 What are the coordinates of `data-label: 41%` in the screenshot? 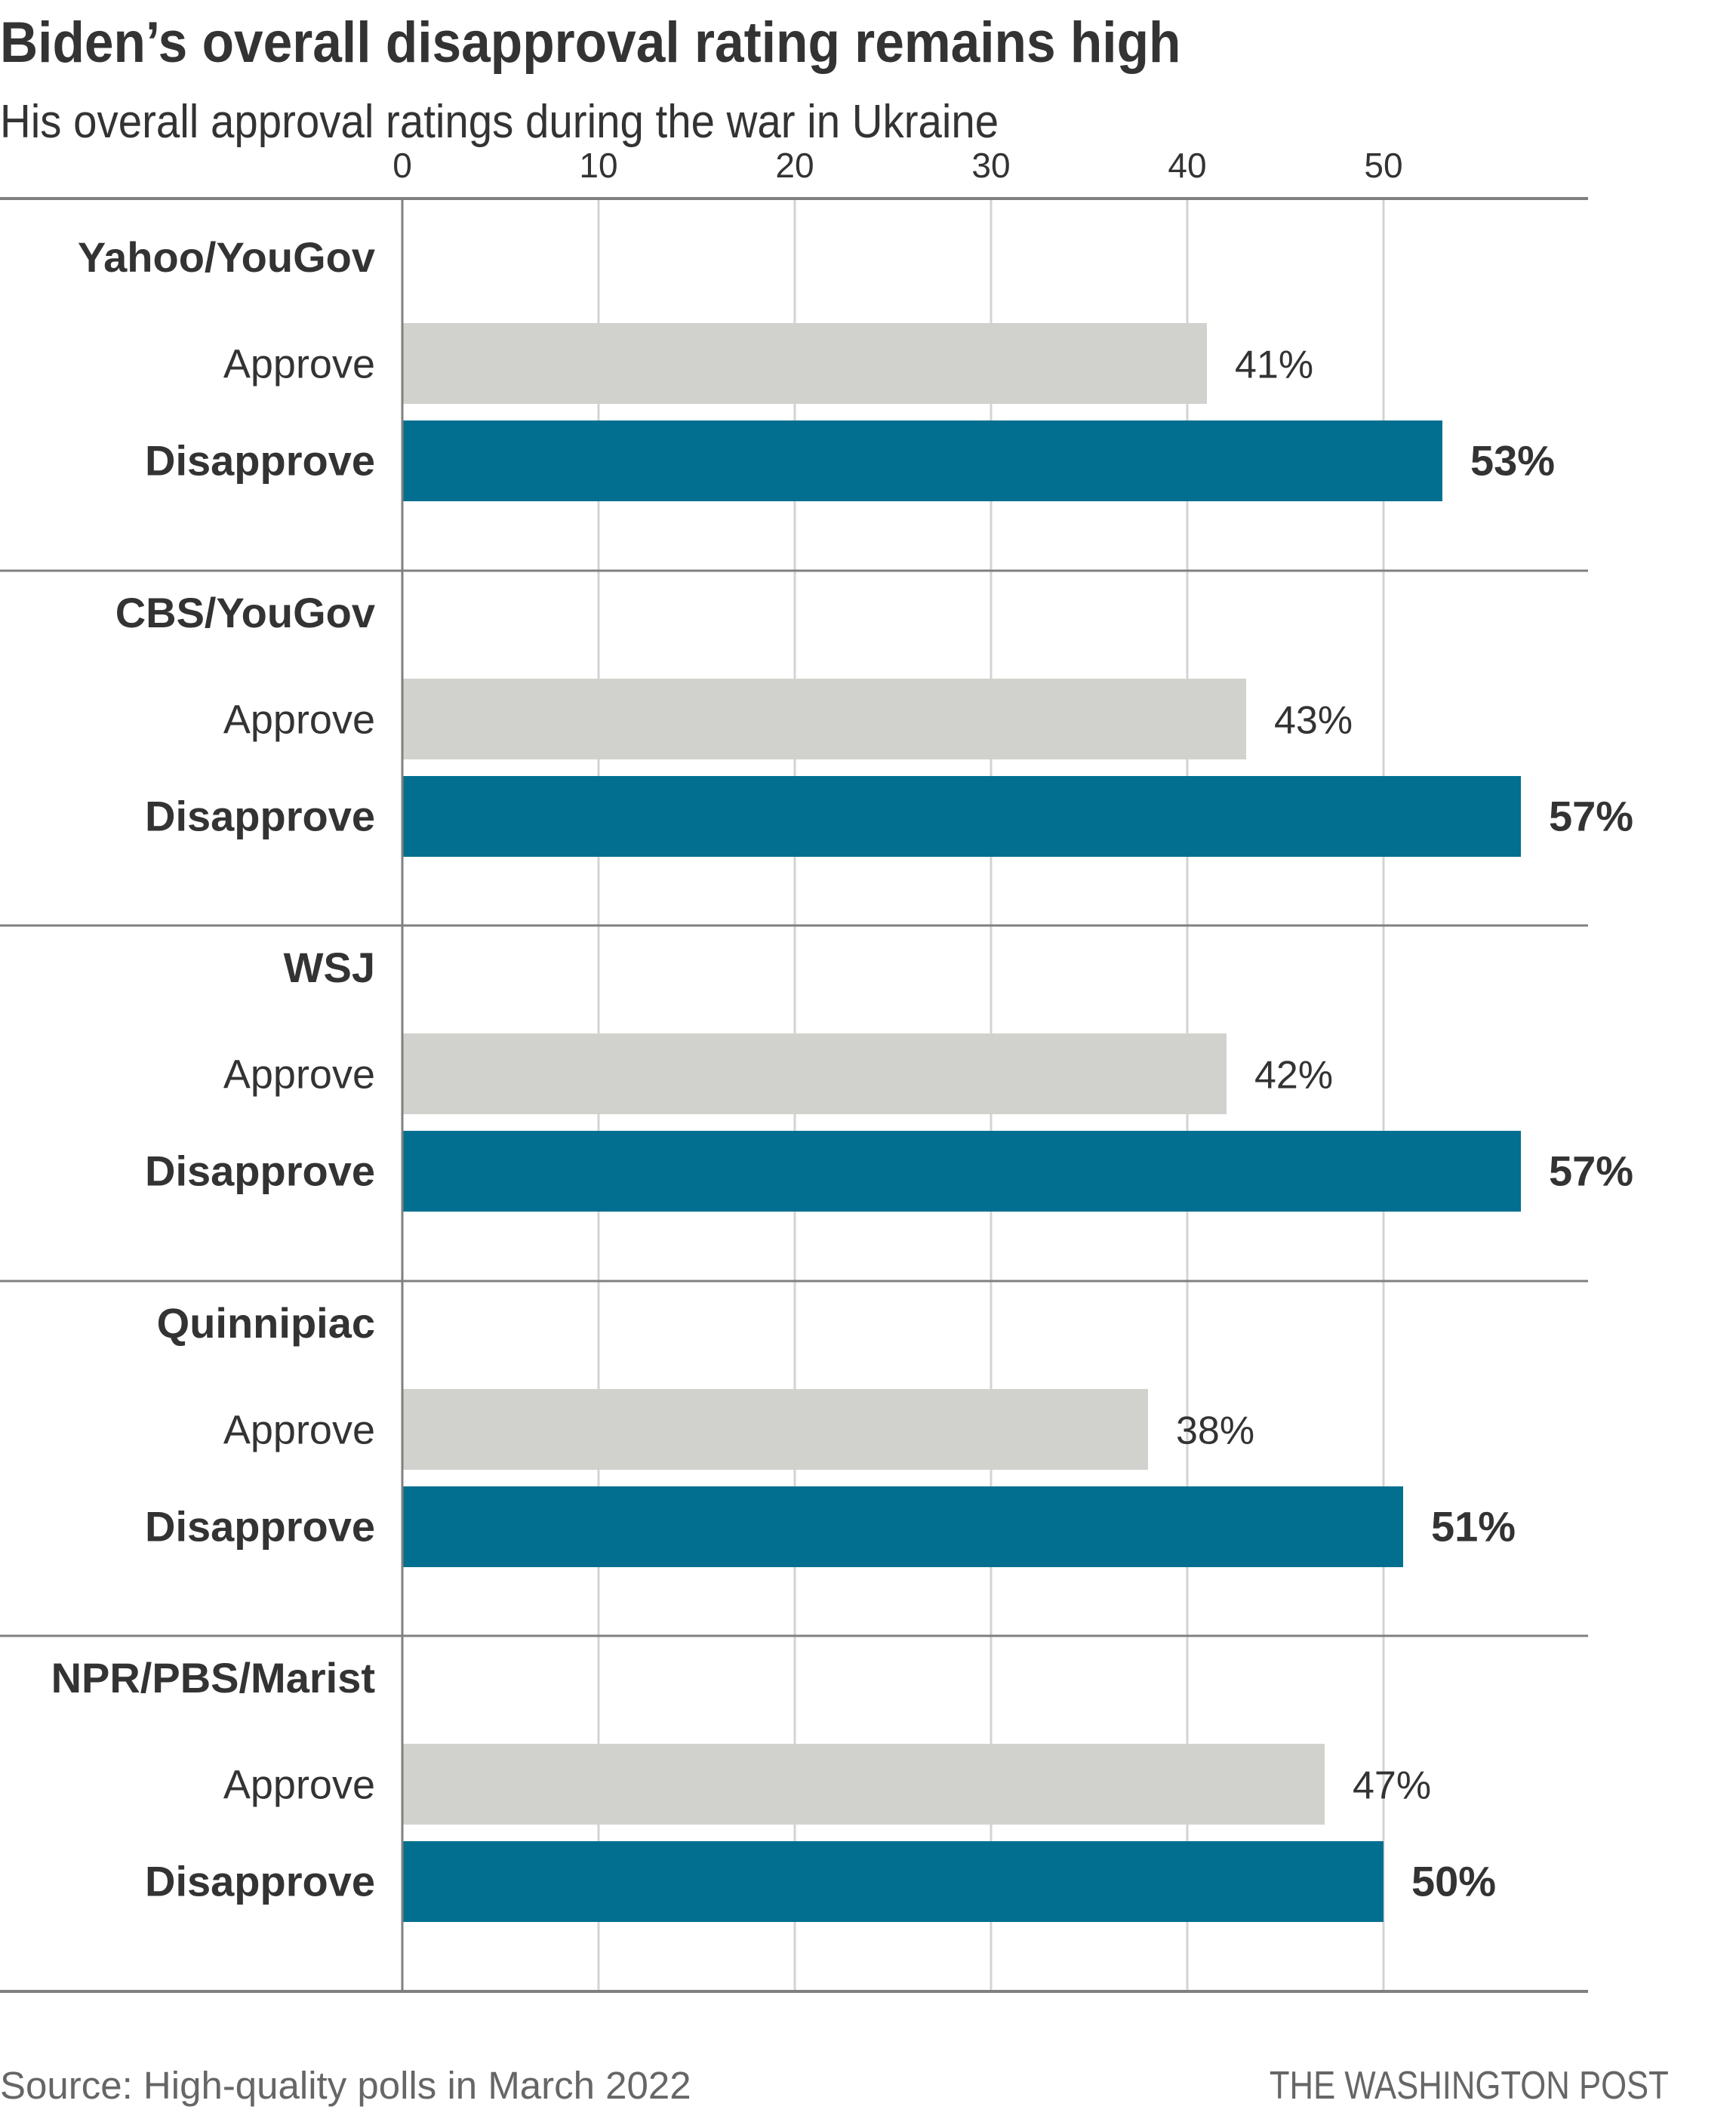 It's located at (1274, 365).